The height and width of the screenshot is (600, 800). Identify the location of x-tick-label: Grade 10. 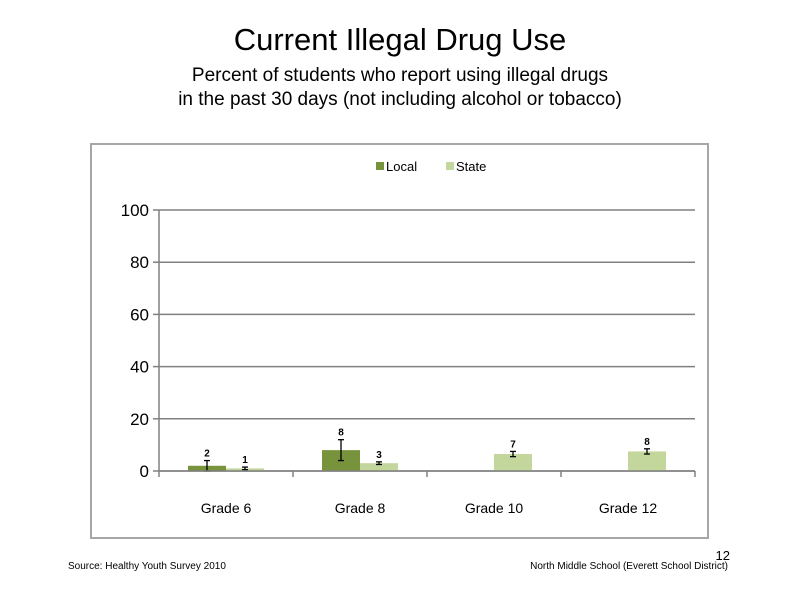
(494, 508).